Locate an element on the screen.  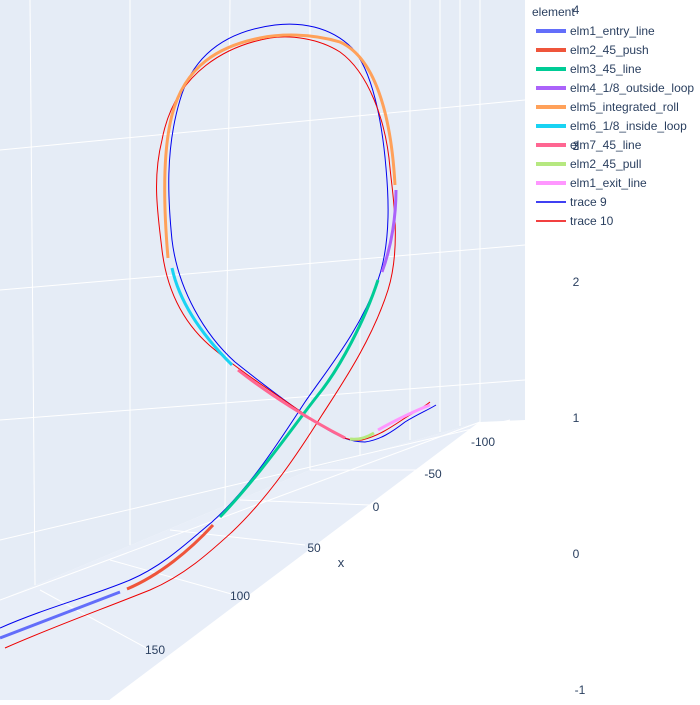
segment-elm1-entry-line is located at coordinates (60, 615).